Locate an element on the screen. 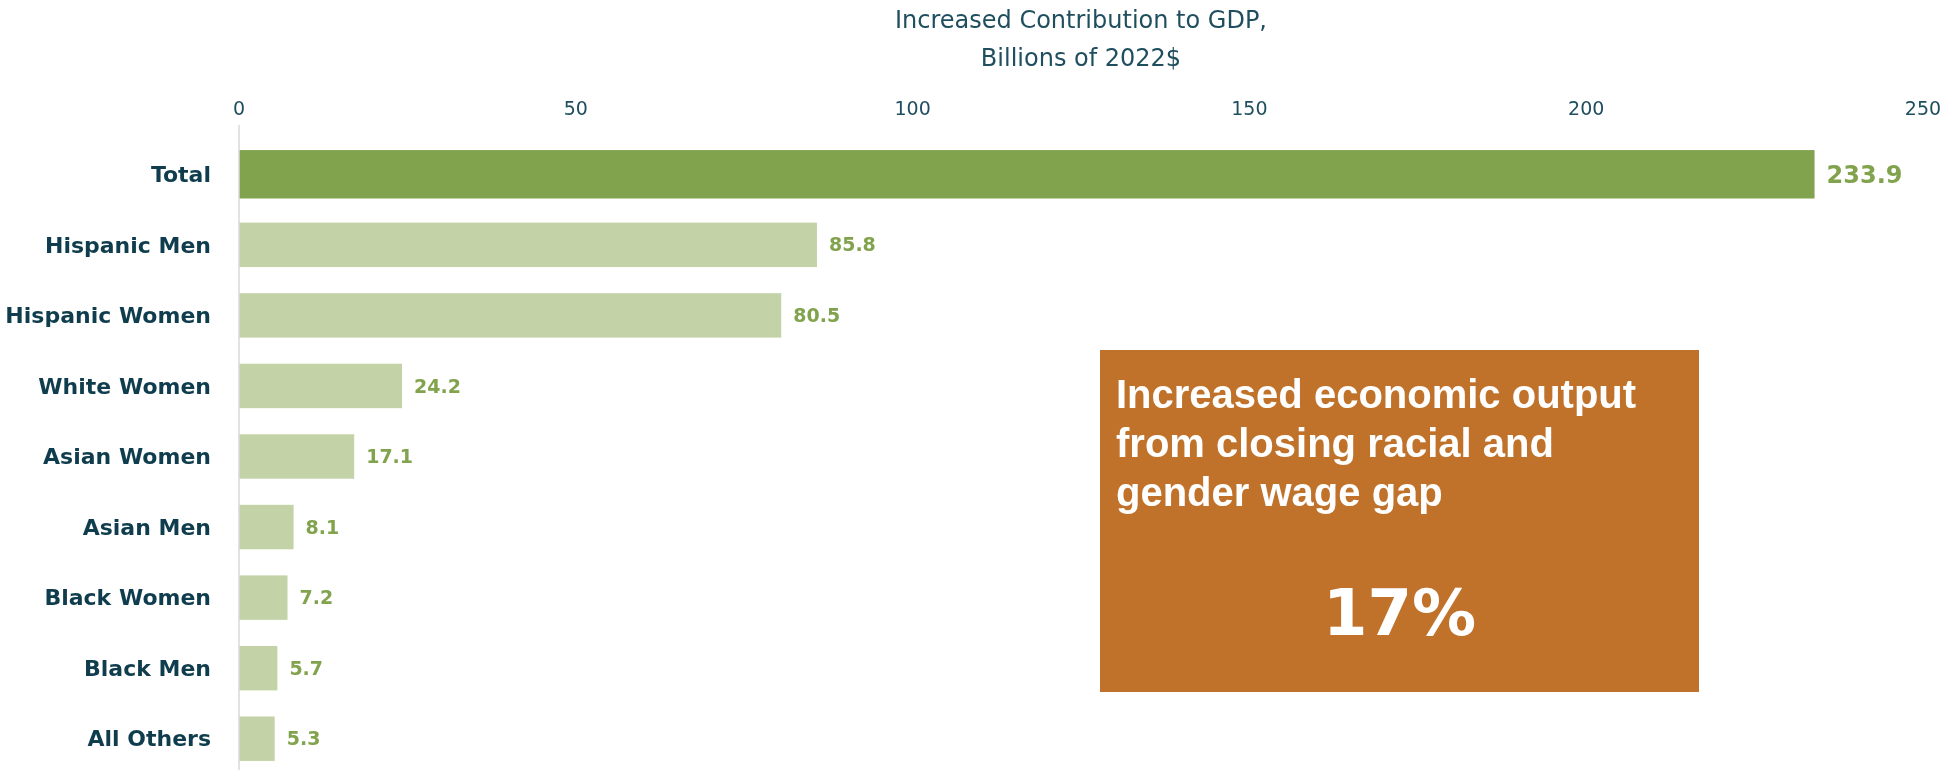 Image resolution: width=1944 pixels, height=770 pixels. x-tick-label: 250 is located at coordinates (1923, 107).